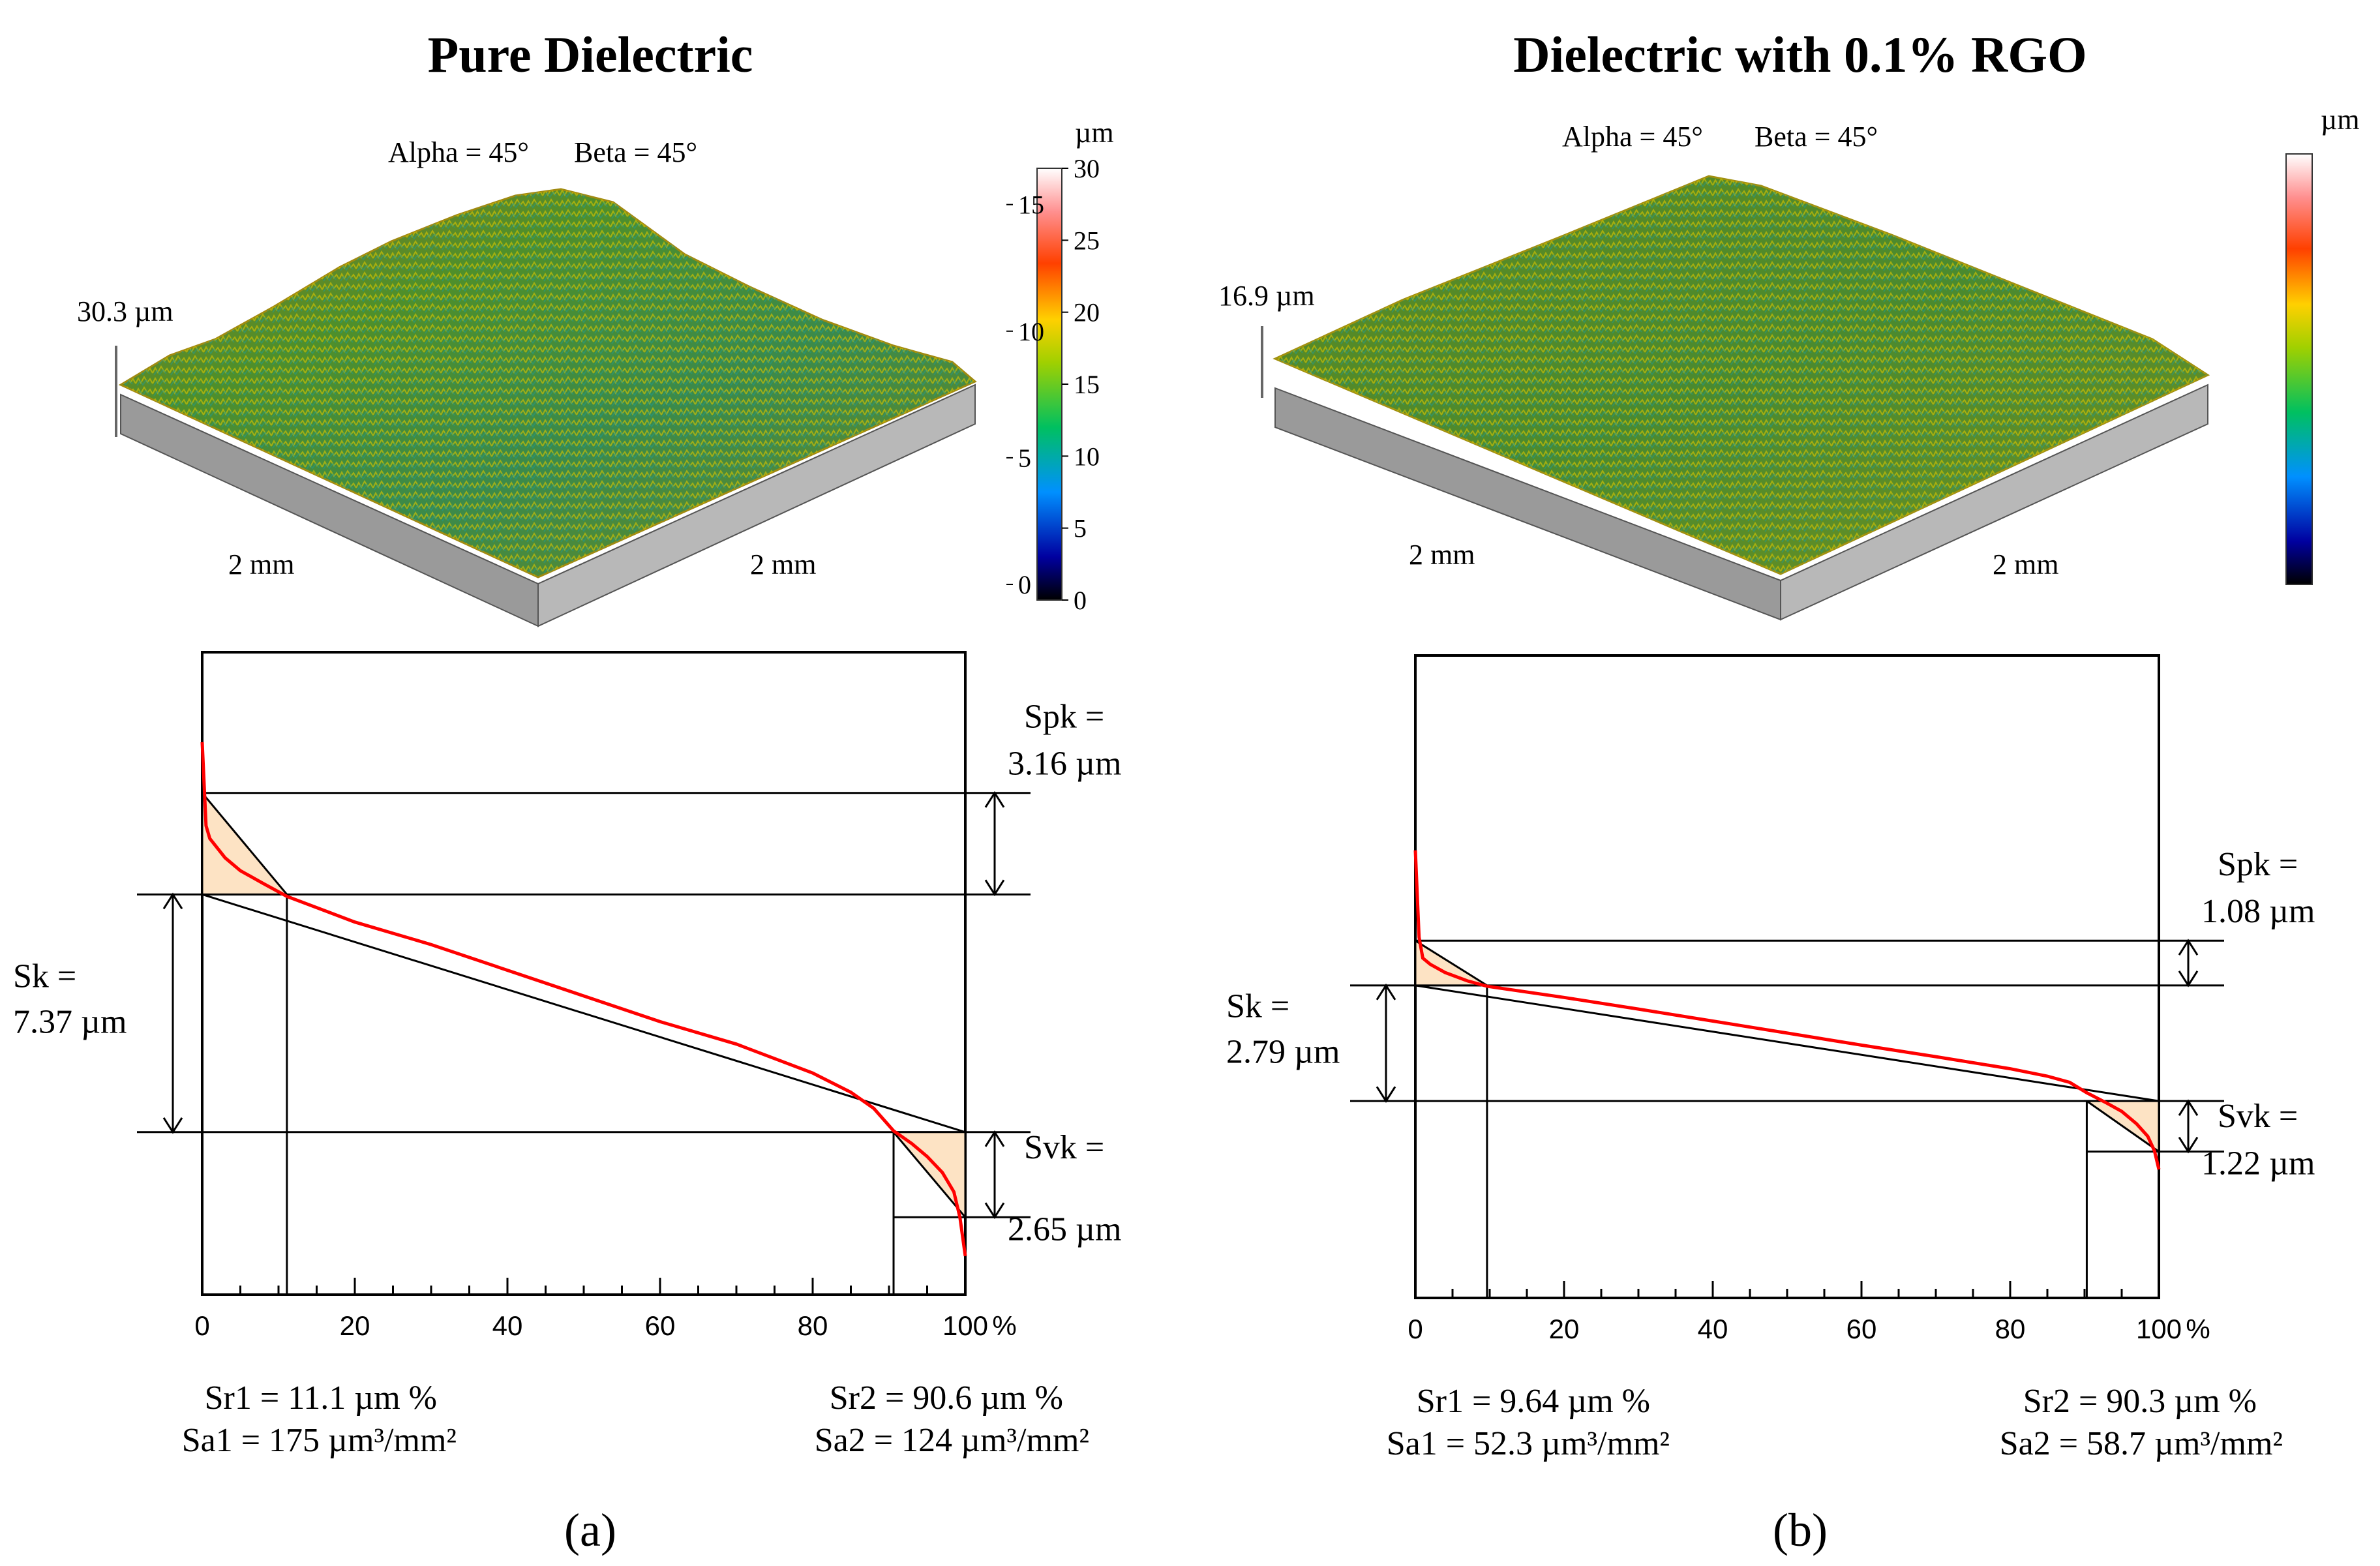 This screenshot has width=2380, height=1566. I want to click on panel-a-colorbar-tick-label: 20, so click(1087, 312).